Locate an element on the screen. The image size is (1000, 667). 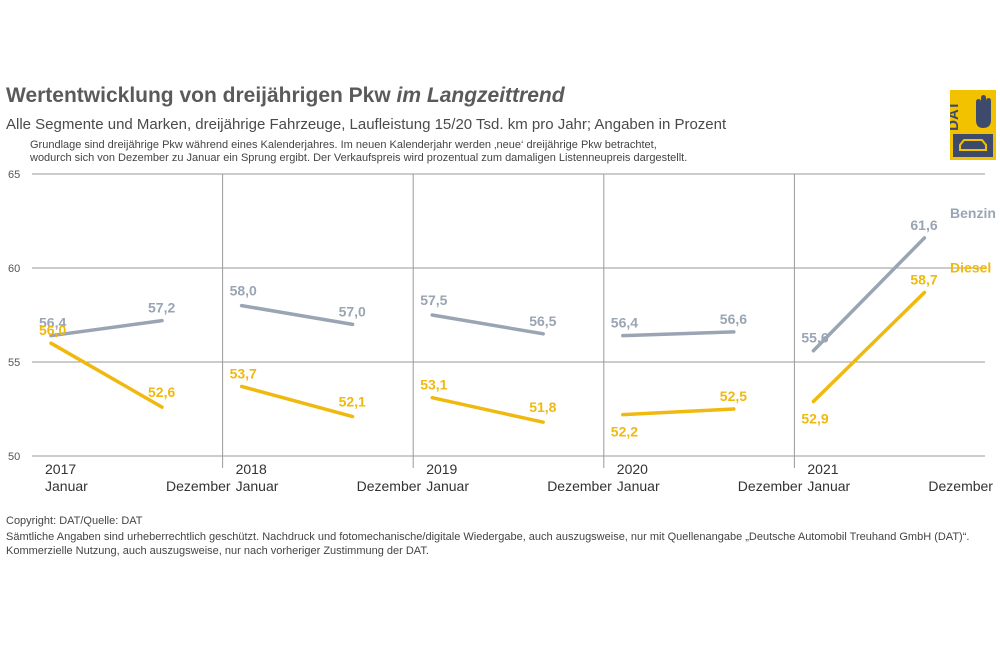
data-label: 57,5 is located at coordinates (433, 300).